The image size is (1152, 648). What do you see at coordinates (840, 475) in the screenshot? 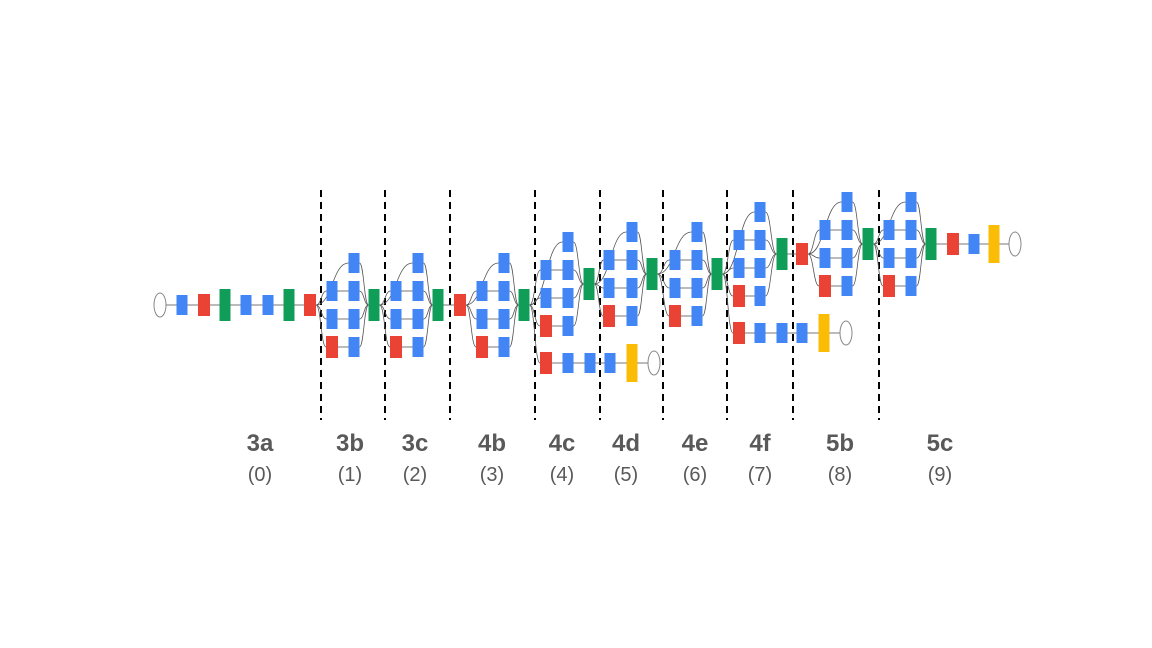
I see `stage-index: (8)` at bounding box center [840, 475].